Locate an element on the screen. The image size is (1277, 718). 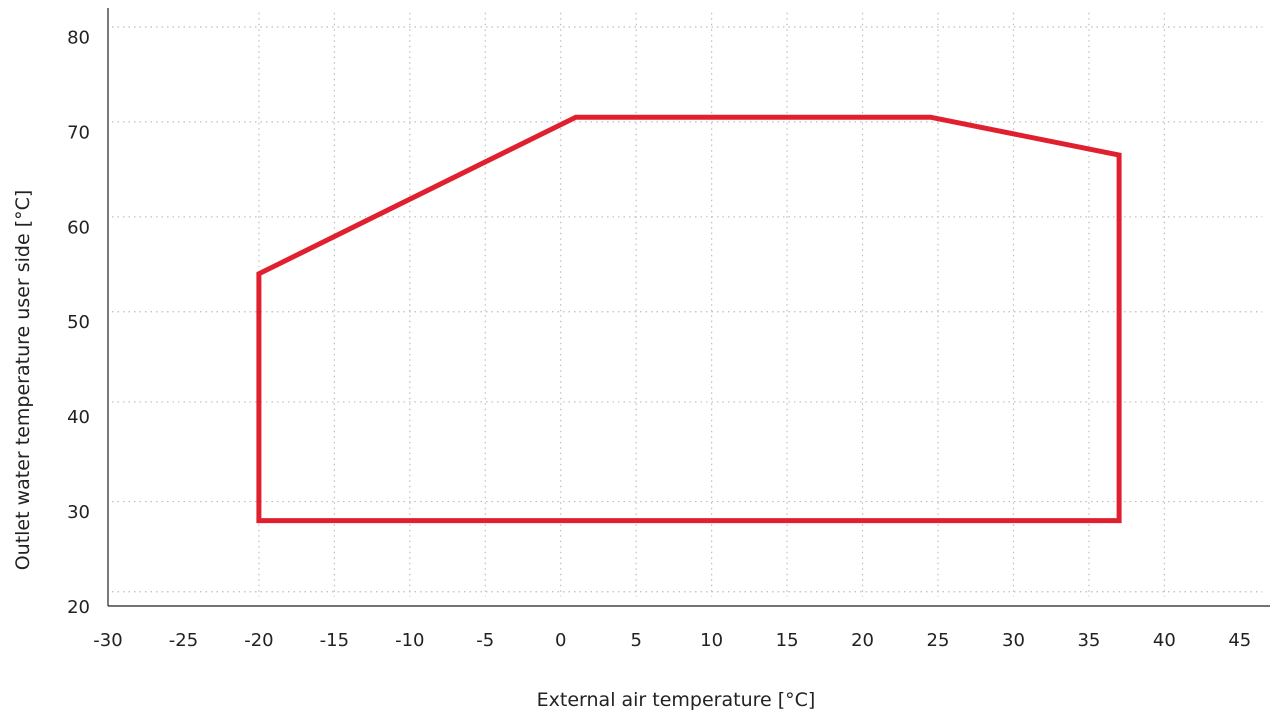
x-tick-labels: -30 -25 -20 -15 -10 -5 0 5 10 15 20 25 30 35 40 45 is located at coordinates (672, 640).